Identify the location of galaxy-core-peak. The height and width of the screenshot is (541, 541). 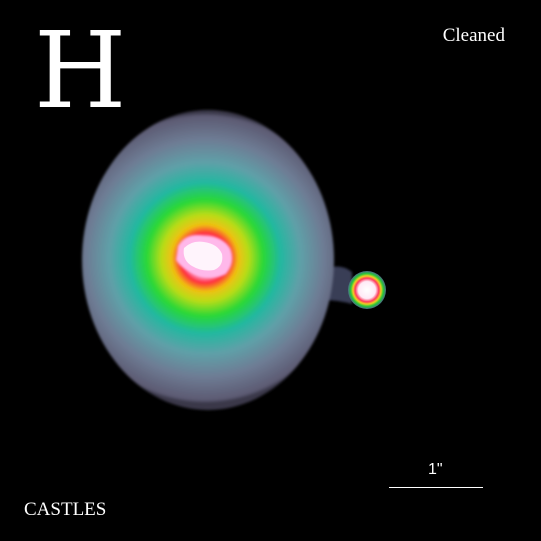
(203, 256).